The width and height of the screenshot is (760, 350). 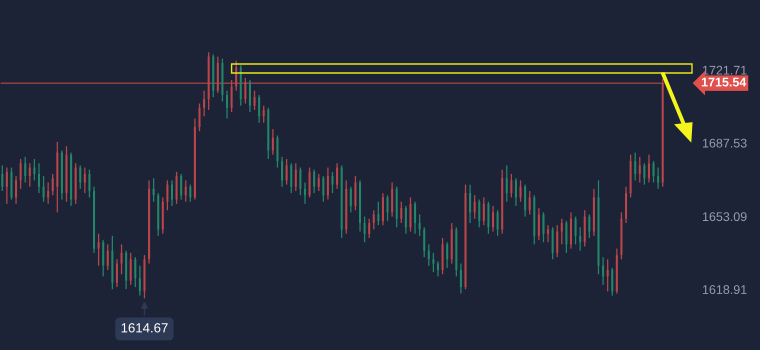 I want to click on y-tick-label: 1618.91, so click(x=724, y=289).